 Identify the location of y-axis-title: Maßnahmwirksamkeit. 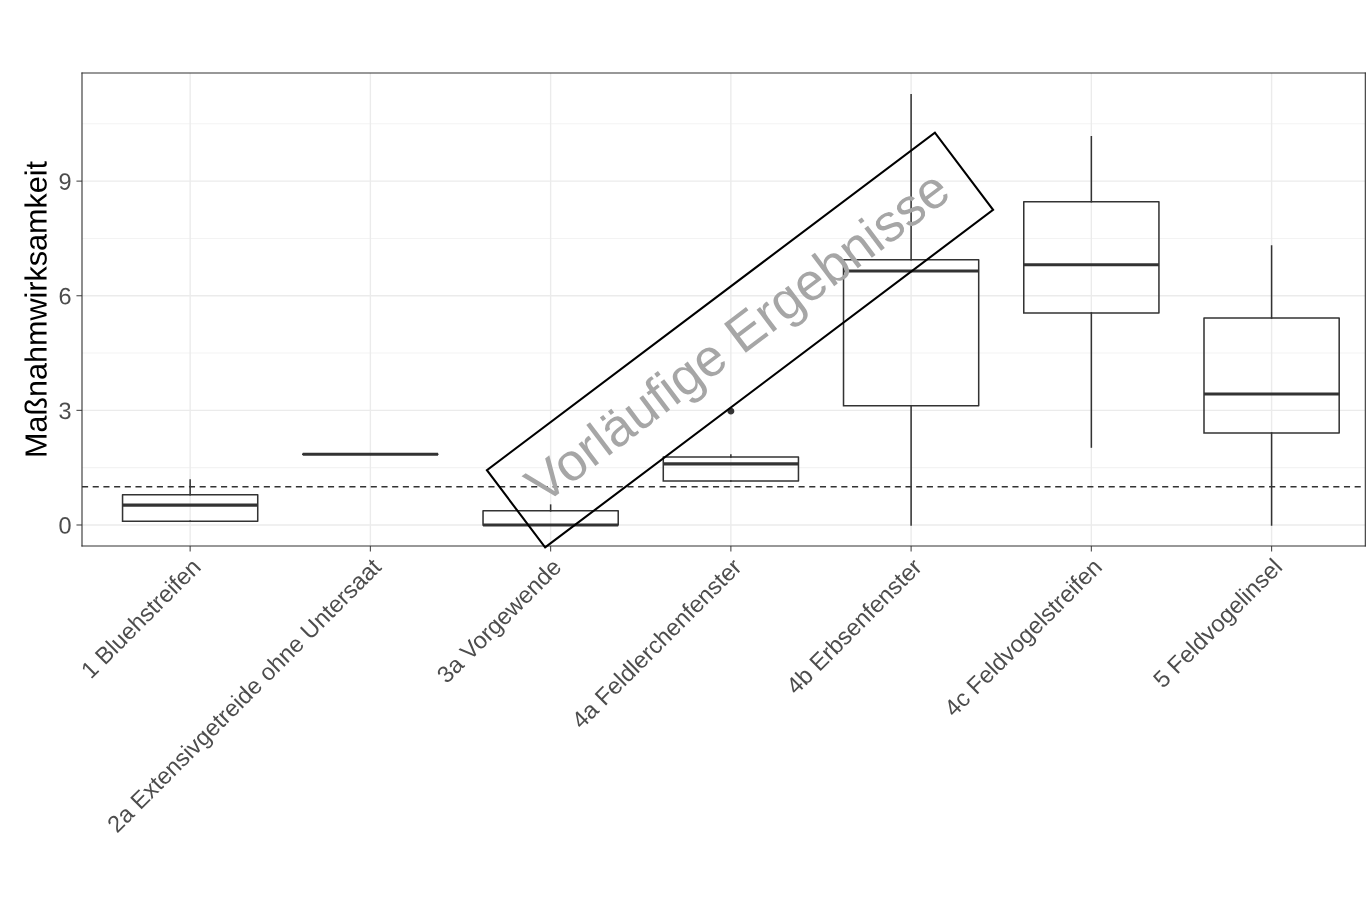
(35, 308).